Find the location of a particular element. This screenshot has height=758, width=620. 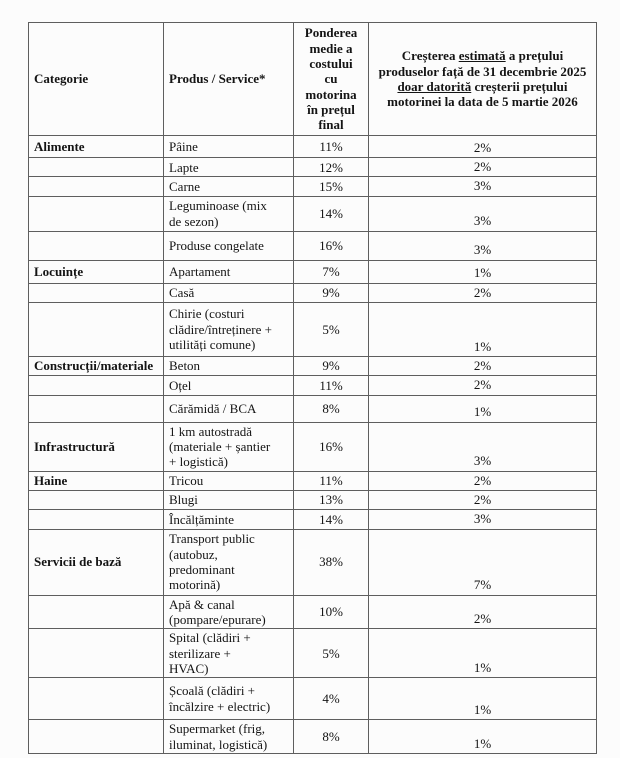

underlined-header-text: estimată is located at coordinates (482, 56).